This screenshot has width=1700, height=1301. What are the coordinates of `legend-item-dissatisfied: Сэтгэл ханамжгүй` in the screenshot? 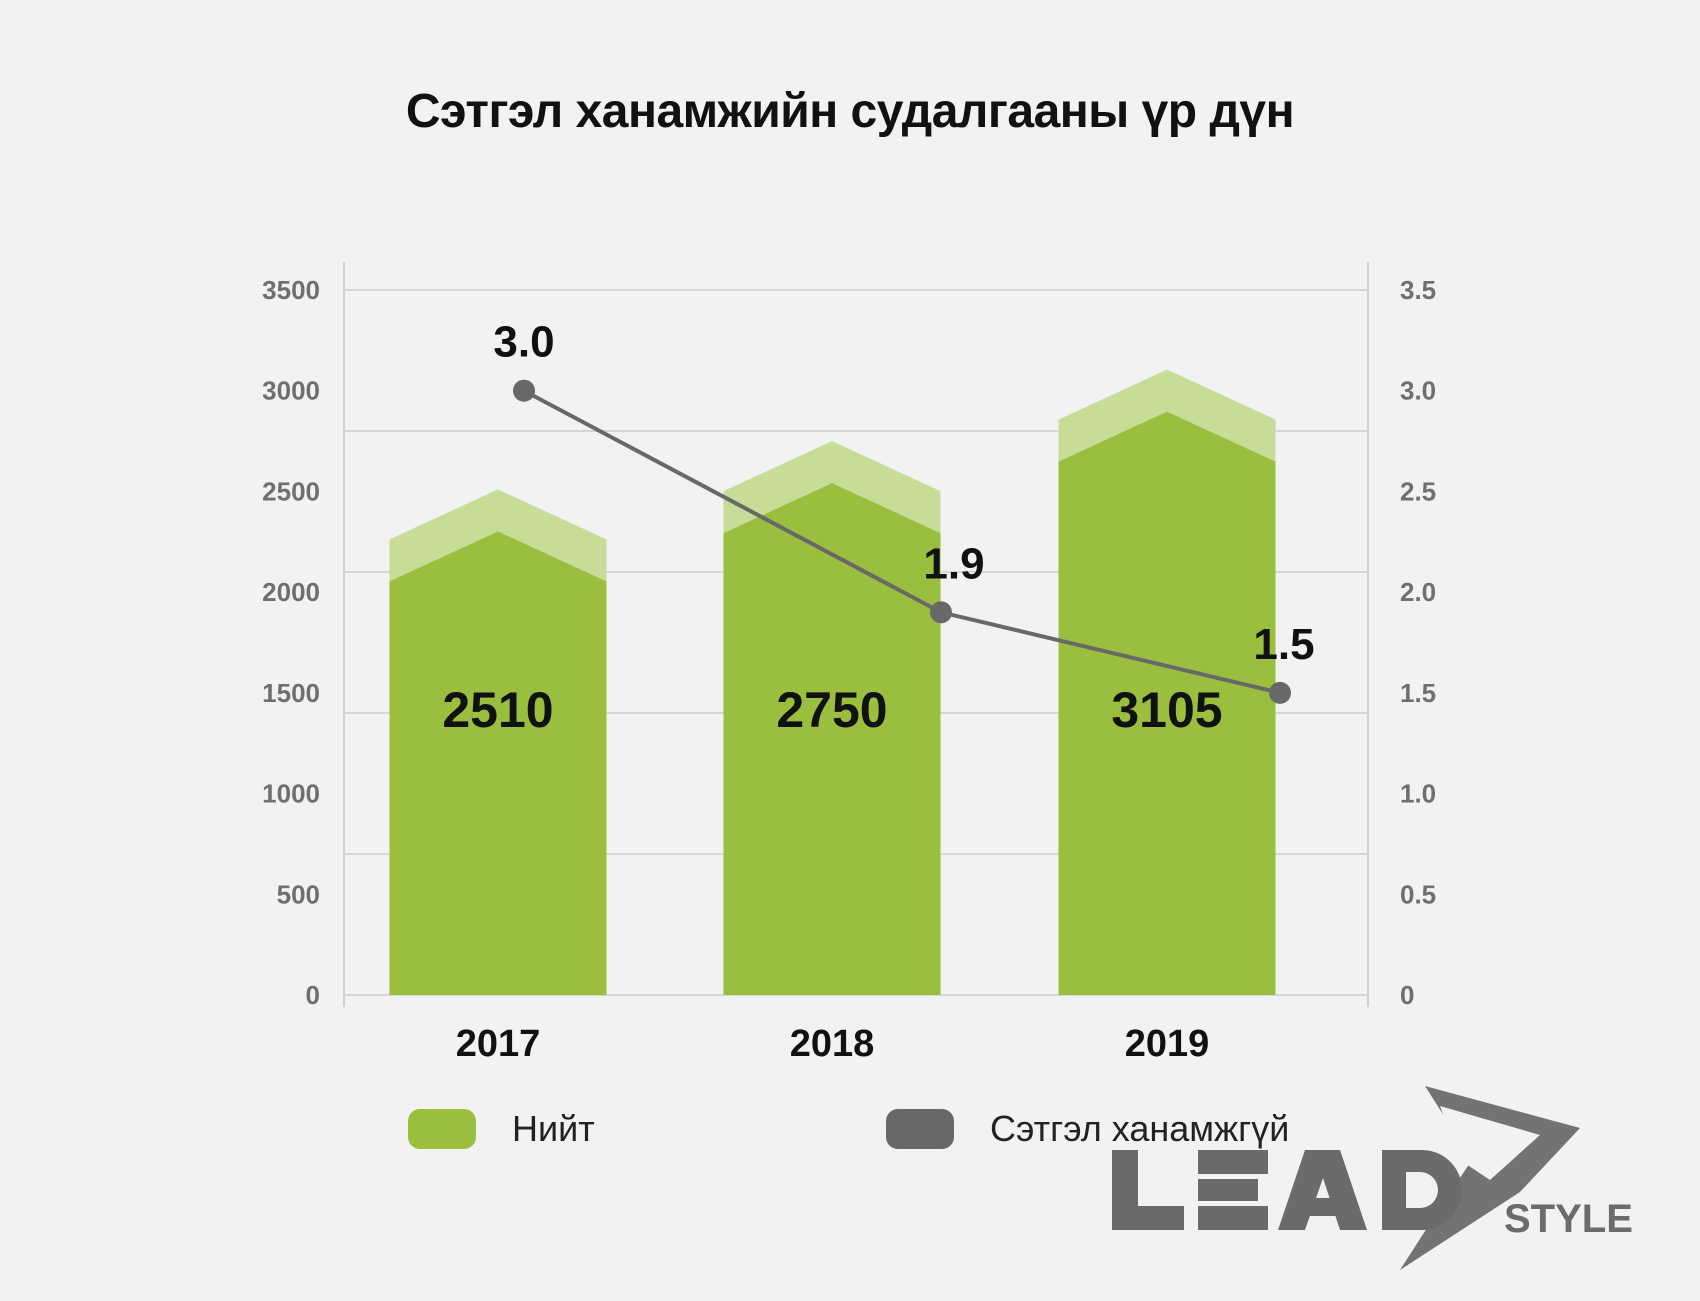 It's located at (1087, 1129).